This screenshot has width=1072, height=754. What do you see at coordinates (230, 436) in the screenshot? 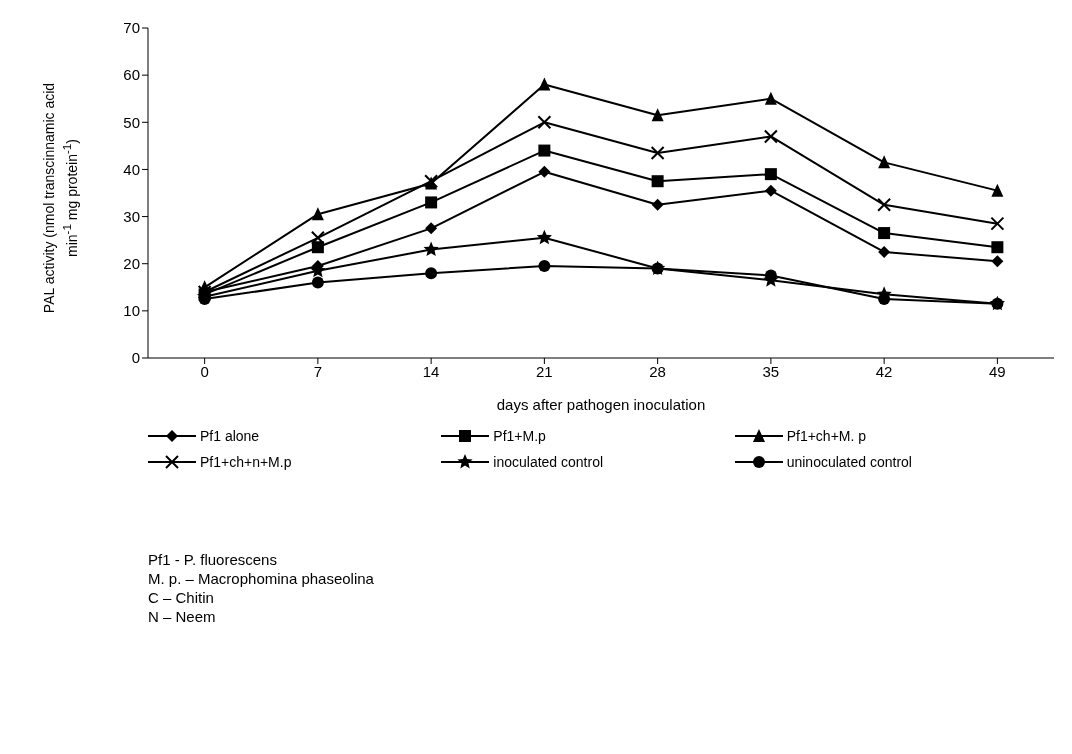
I see `legend-label: Pf1 alone` at bounding box center [230, 436].